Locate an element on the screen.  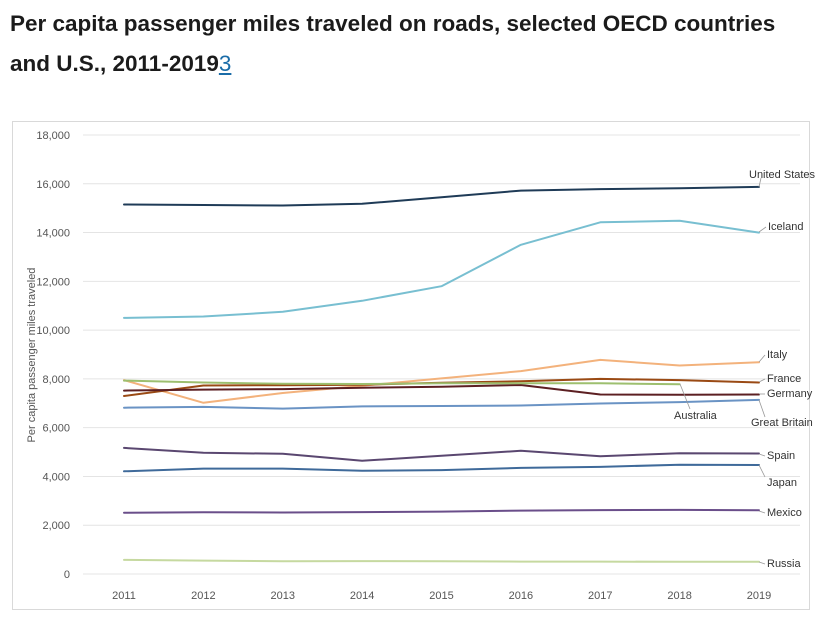
x-tick-label: 2015 is located at coordinates (441, 596).